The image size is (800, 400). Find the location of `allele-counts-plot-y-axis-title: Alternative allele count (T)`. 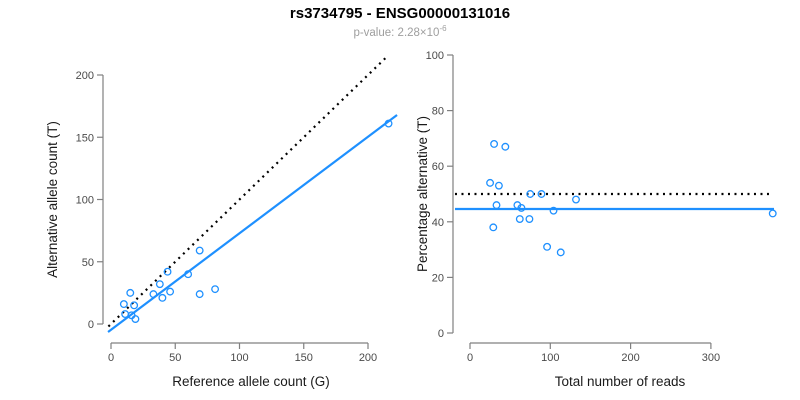

allele-counts-plot-y-axis-title: Alternative allele count (T) is located at coordinates (52, 199).